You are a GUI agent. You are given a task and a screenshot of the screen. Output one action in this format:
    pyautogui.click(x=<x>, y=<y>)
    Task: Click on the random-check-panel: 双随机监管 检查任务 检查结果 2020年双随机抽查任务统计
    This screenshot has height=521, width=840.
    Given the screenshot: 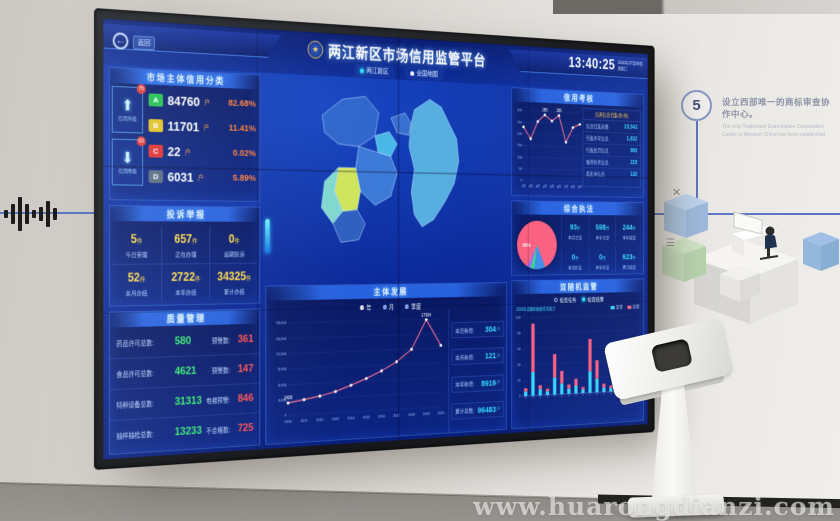 What is the action you would take?
    pyautogui.click(x=578, y=354)
    